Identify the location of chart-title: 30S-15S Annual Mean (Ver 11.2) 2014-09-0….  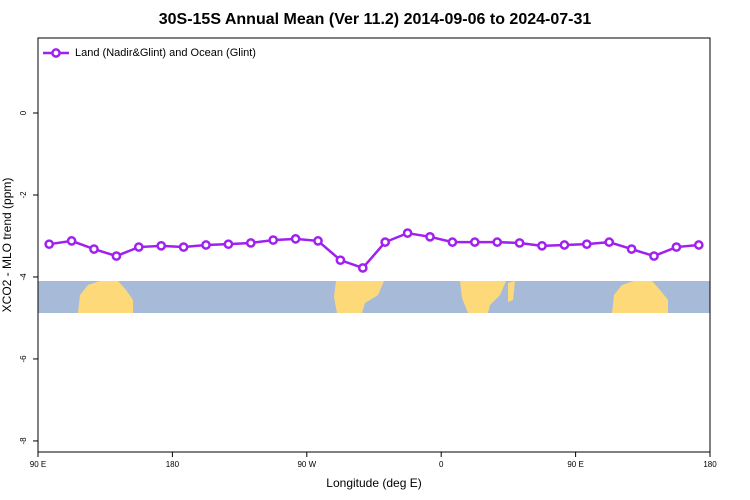
(375, 19).